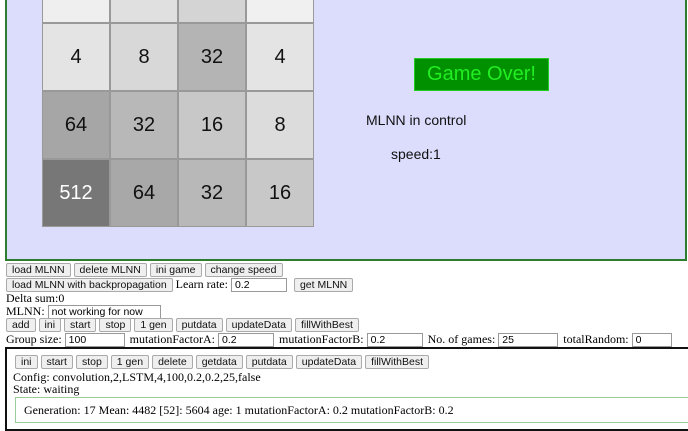 This screenshot has width=688, height=431. Describe the element at coordinates (528, 339) in the screenshot. I see `games-input` at that location.